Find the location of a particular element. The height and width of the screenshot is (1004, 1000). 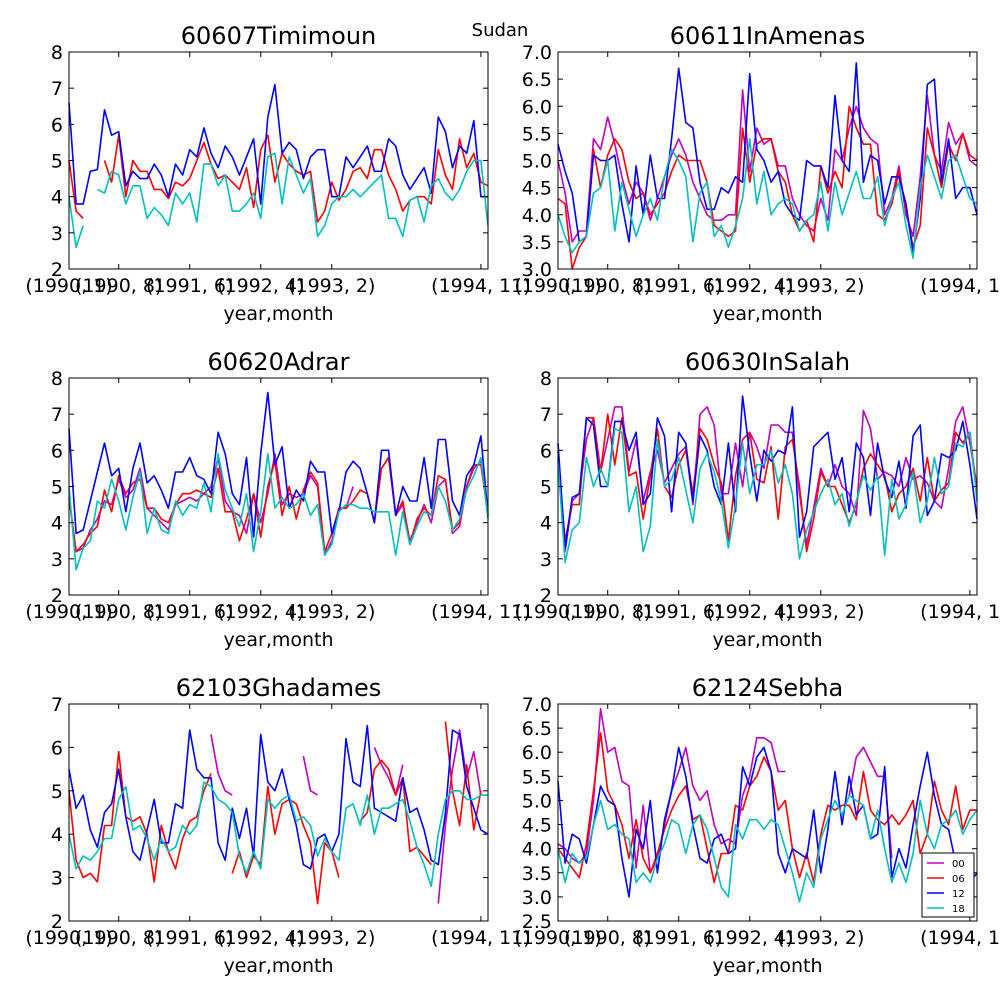

legend-label: 00 is located at coordinates (958, 864).